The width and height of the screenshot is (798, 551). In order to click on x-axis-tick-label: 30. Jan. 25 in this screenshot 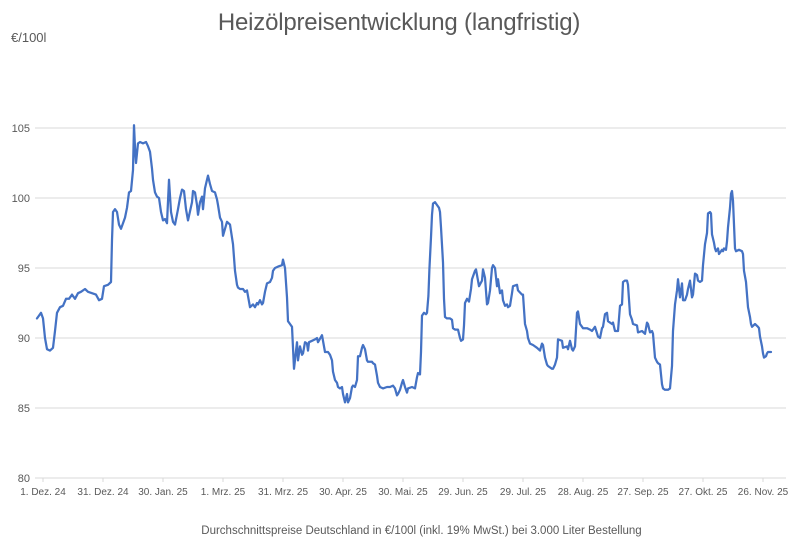, I will do `click(163, 492)`.